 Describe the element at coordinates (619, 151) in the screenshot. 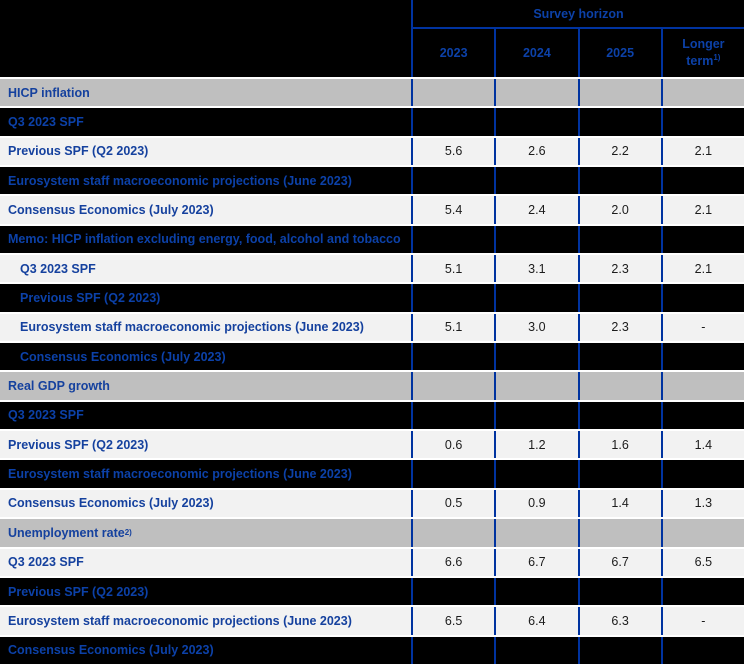

I see `value-cell: 2.2` at that location.